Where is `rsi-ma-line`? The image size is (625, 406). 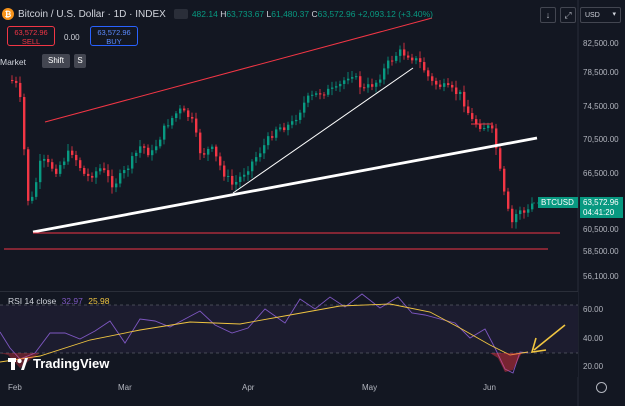 rsi-ma-line is located at coordinates (264, 333).